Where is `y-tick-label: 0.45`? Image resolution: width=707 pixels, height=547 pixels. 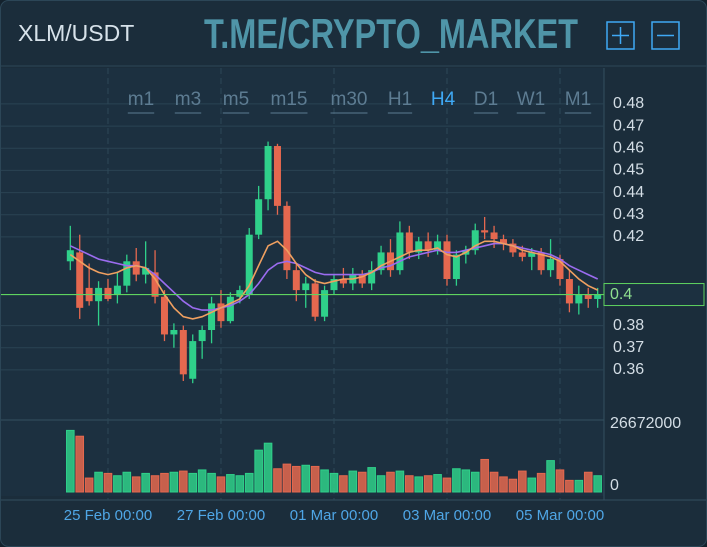 y-tick-label: 0.45 is located at coordinates (628, 170).